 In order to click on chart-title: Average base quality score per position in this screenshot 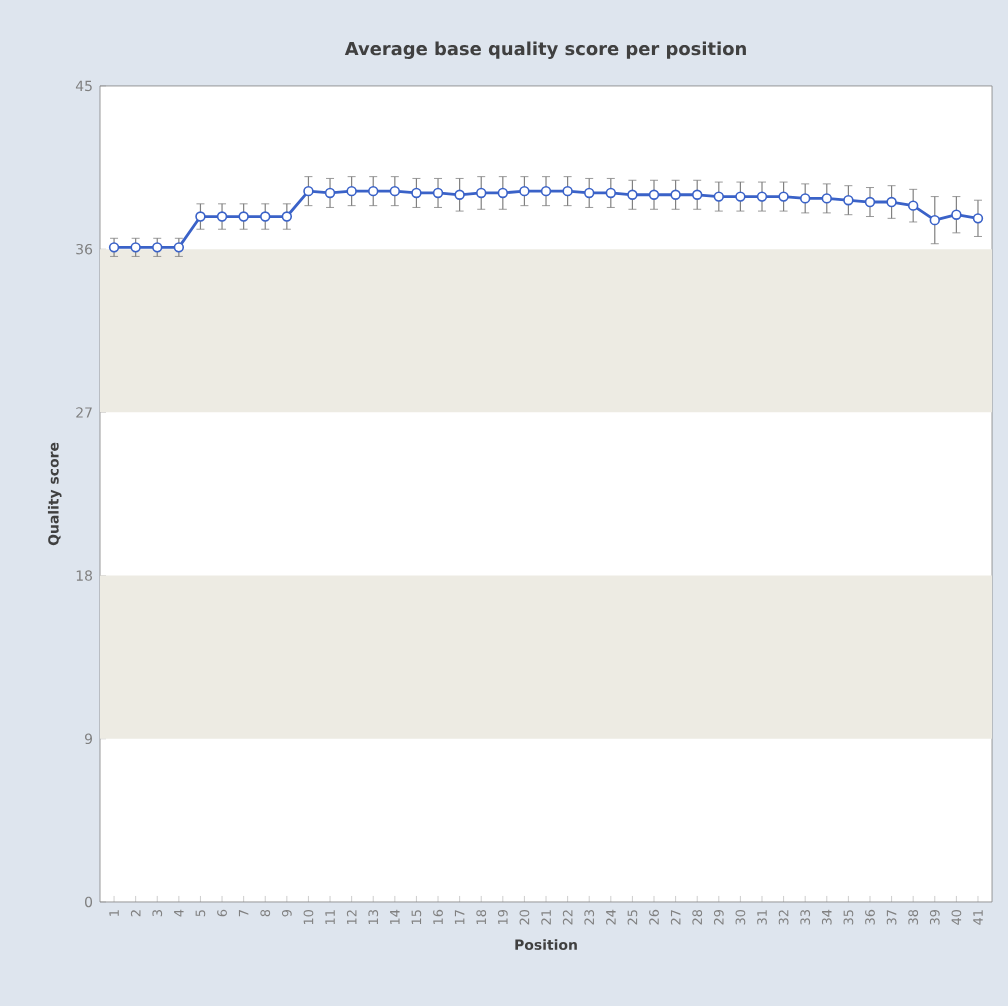, I will do `click(545, 50)`.